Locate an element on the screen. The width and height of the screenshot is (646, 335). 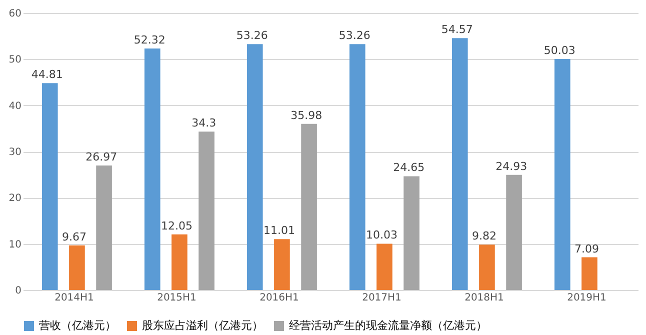
y-tick-label: 20 is located at coordinates (15, 198).